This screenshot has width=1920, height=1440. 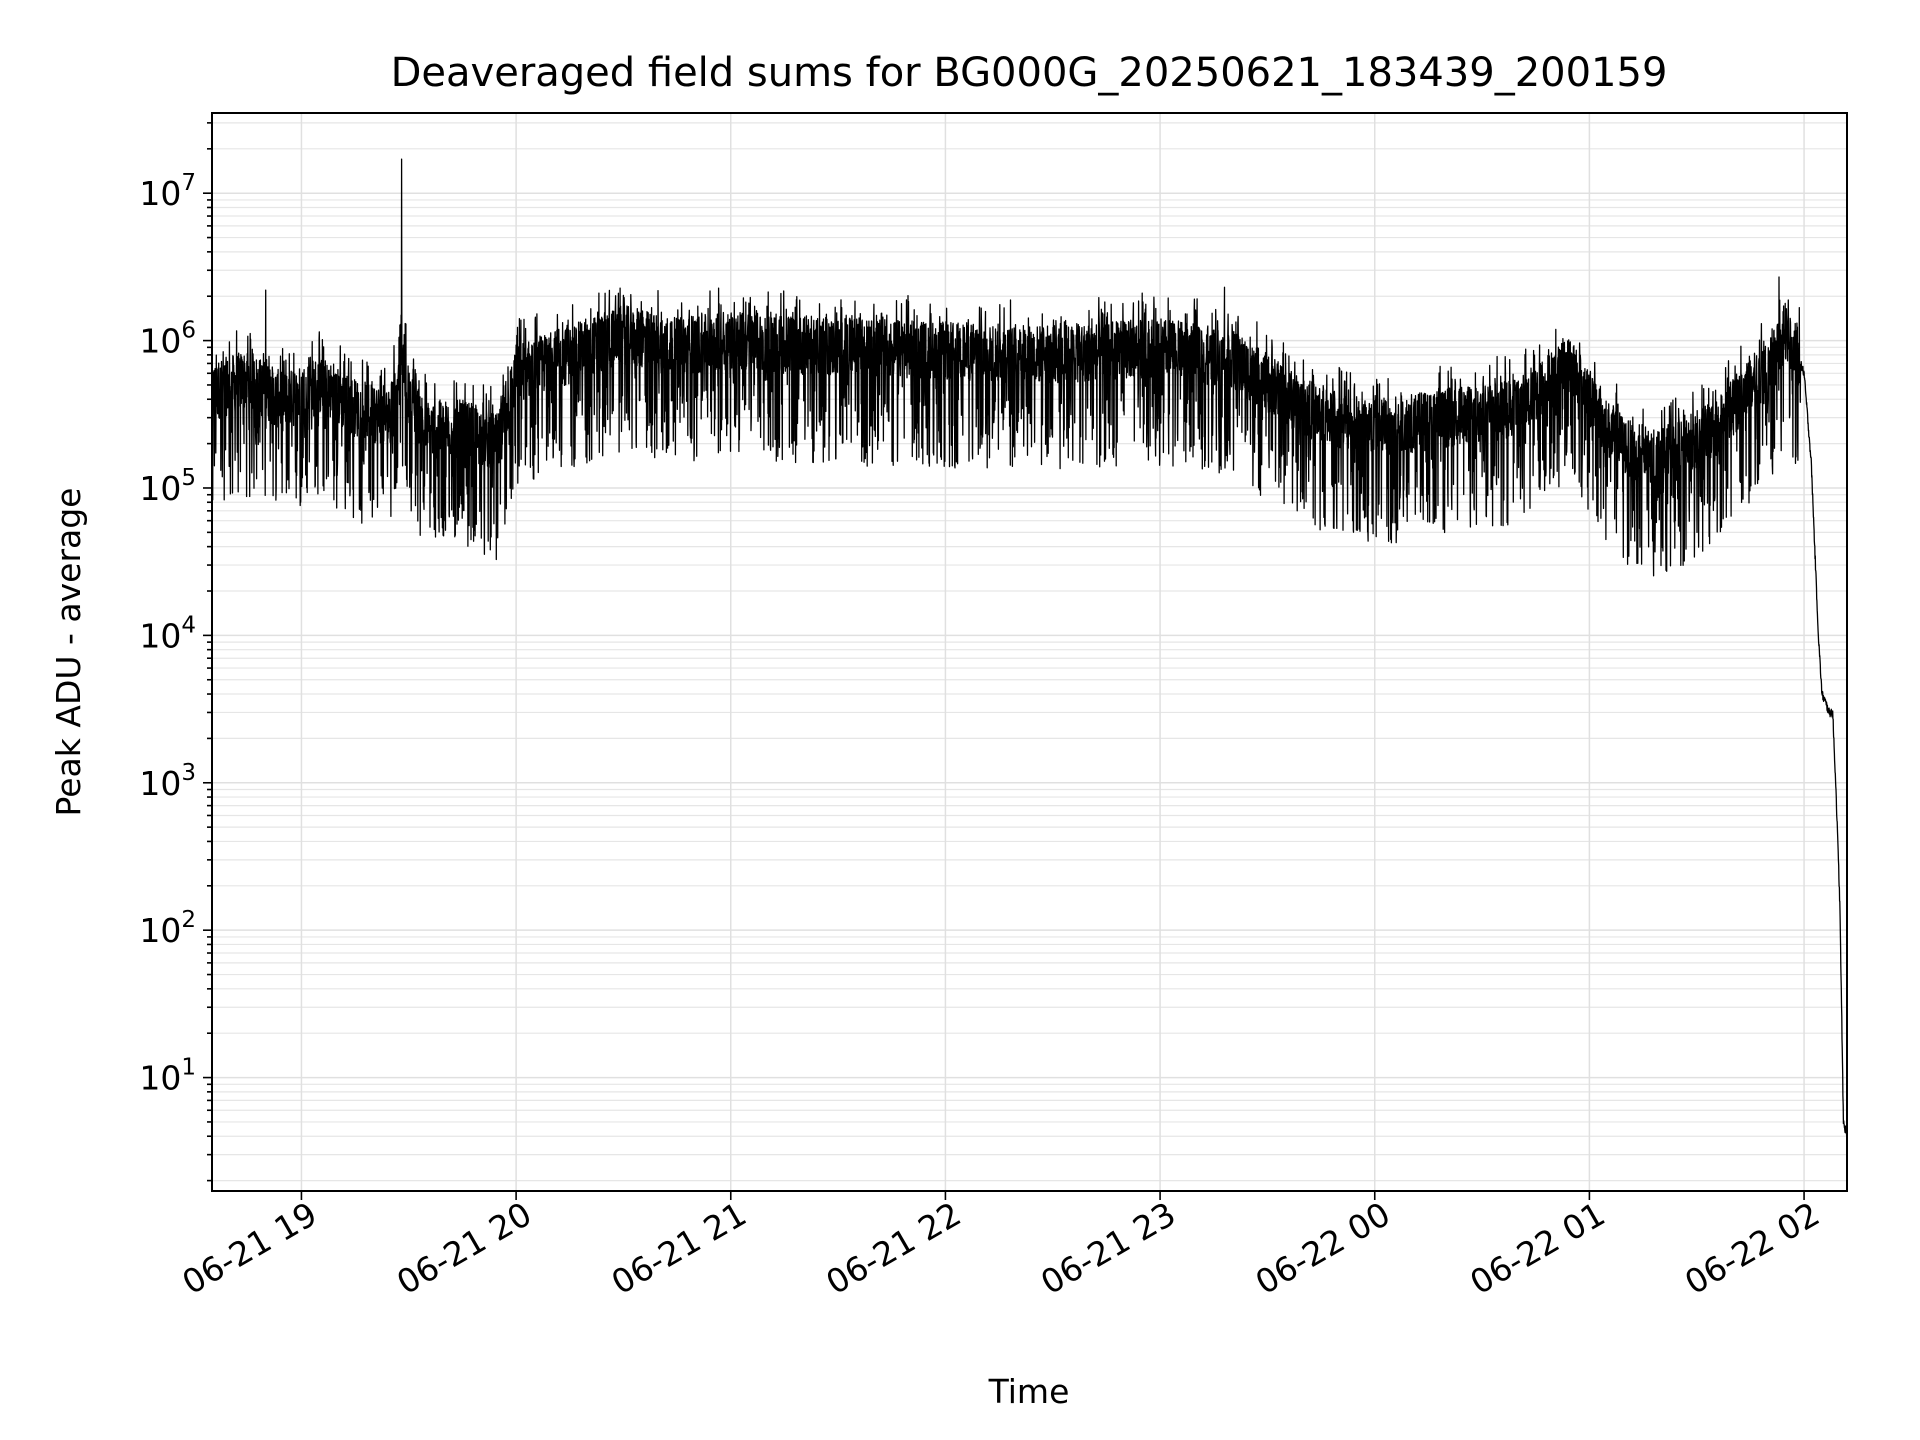 I want to click on x-tick-label: 06-21 21, so click(x=679, y=1248).